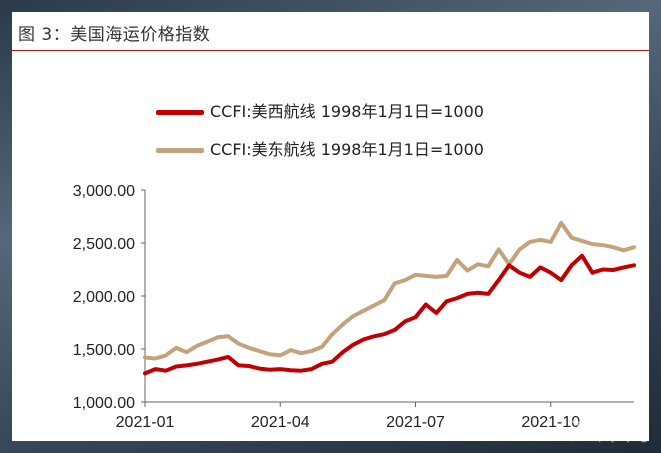  Describe the element at coordinates (347, 149) in the screenshot. I see `legend-label-east: CCFI:美东航线 1998年1月1日=1000` at that location.